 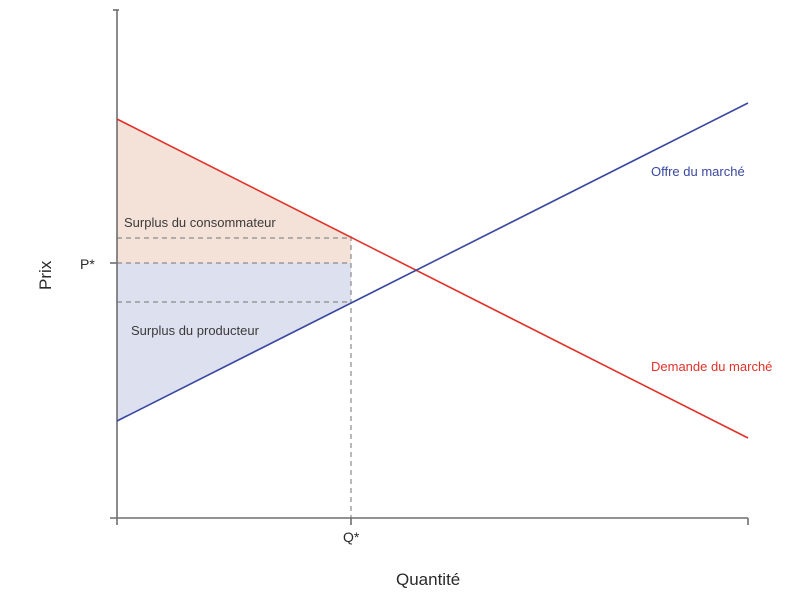 What do you see at coordinates (195, 330) in the screenshot?
I see `producer-surplus-label: Surplus du producteur` at bounding box center [195, 330].